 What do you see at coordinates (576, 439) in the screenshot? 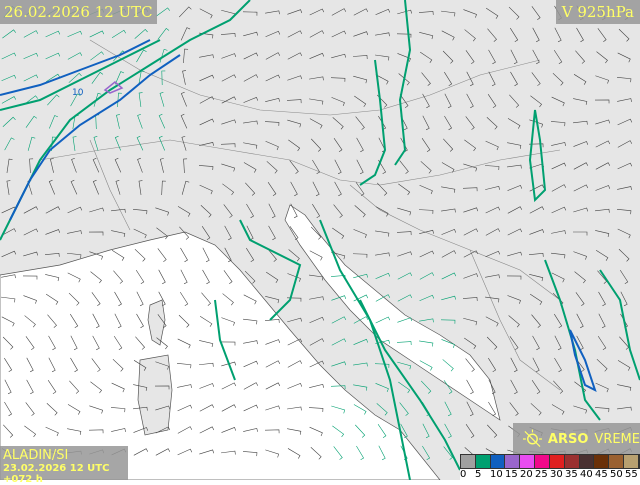
I see `arso-logo: ARSO VREME` at bounding box center [576, 439].